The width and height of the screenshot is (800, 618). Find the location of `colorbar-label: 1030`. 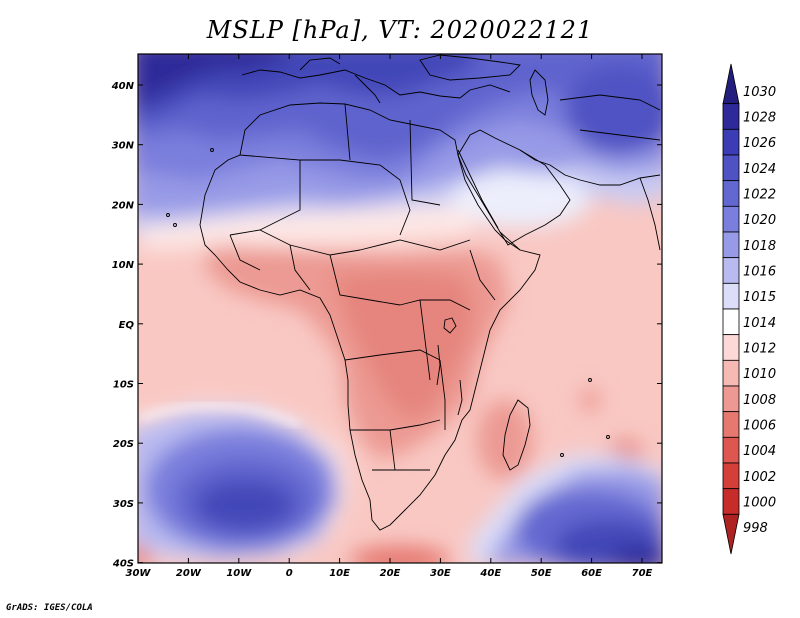

colorbar-label: 1030 is located at coordinates (759, 92).